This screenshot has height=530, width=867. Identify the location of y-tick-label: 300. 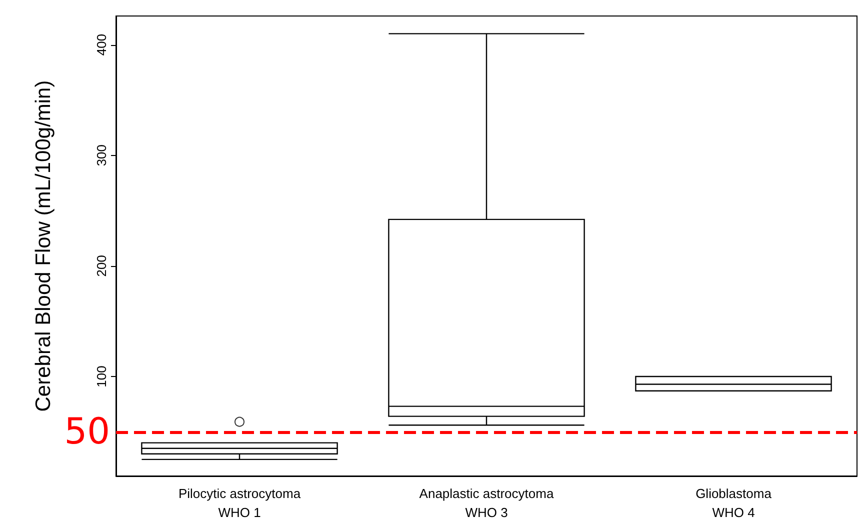
(101, 155).